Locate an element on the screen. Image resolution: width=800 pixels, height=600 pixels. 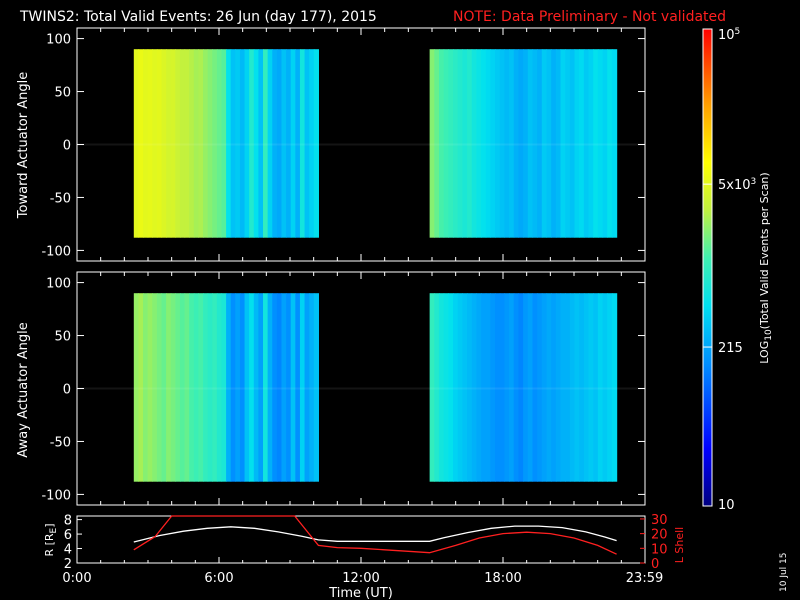
orbit-left-label-tail: ] is located at coordinates (49, 525).